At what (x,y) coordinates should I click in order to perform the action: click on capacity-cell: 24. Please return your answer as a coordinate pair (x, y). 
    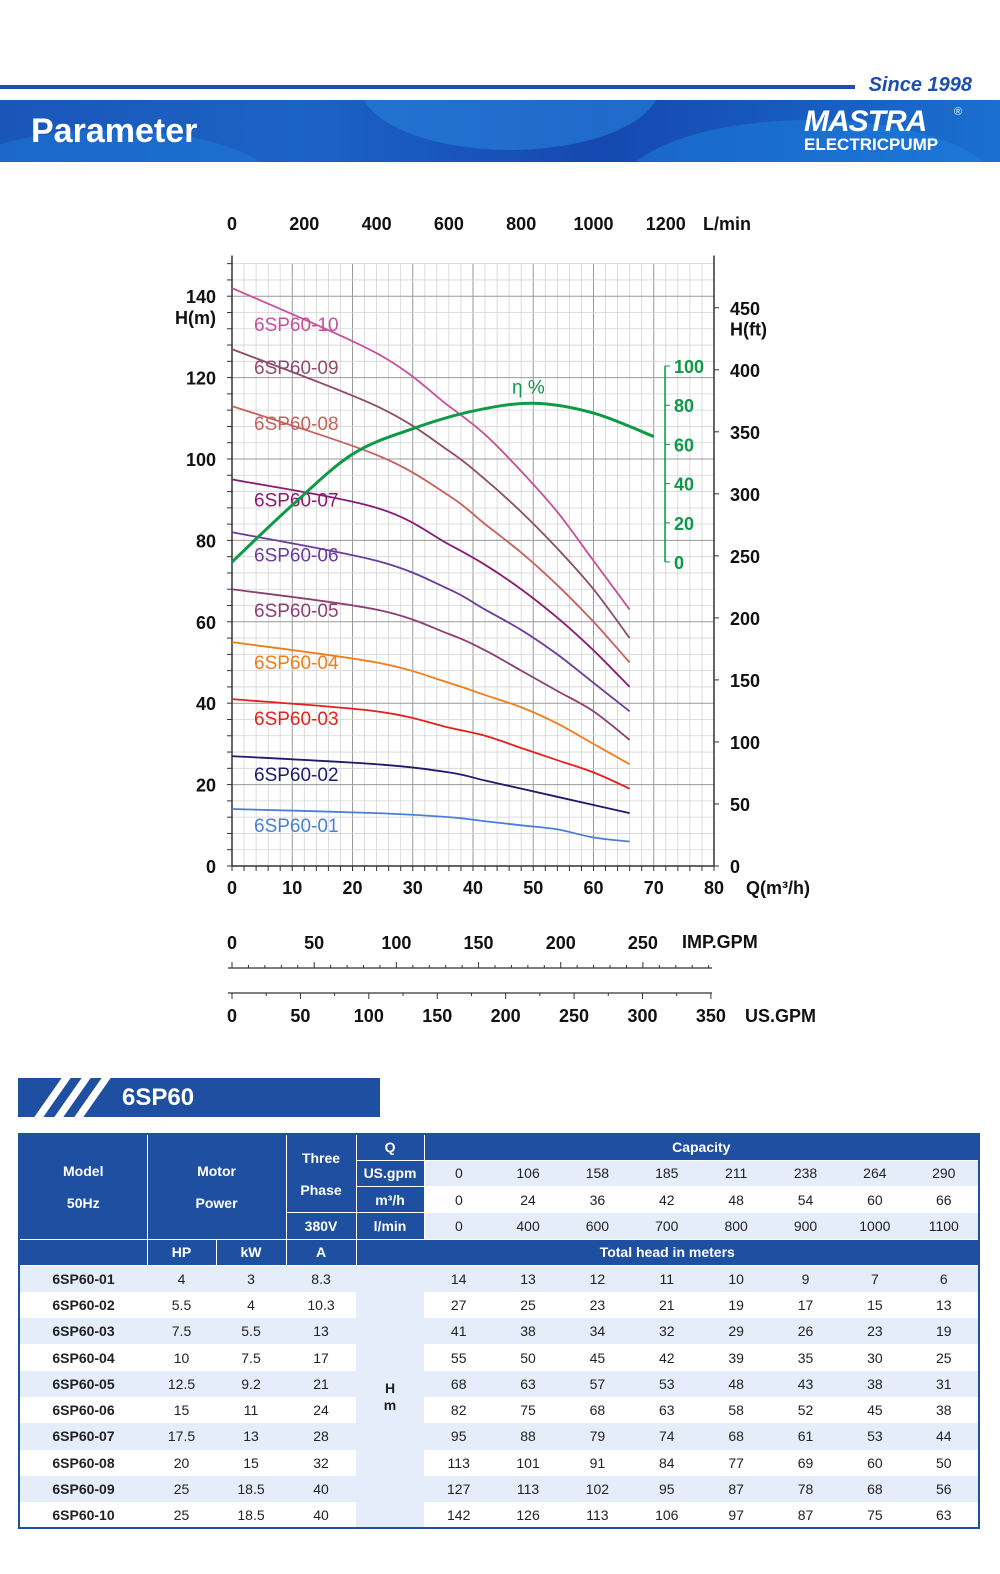
    Looking at the image, I should click on (528, 1199).